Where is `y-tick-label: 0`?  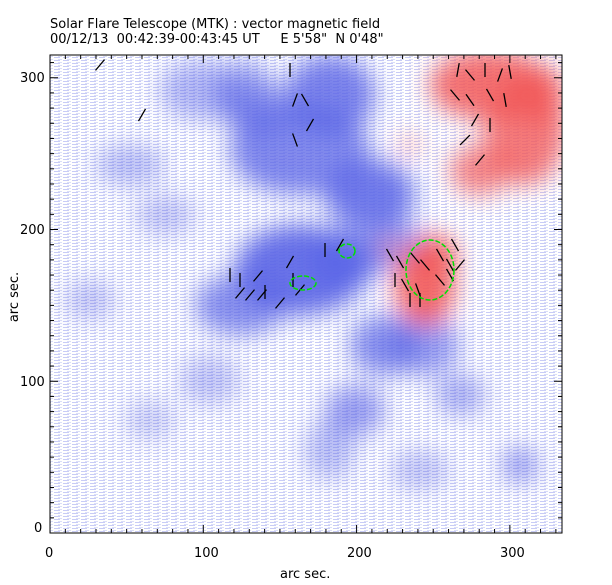 y-tick-label: 0 is located at coordinates (38, 528).